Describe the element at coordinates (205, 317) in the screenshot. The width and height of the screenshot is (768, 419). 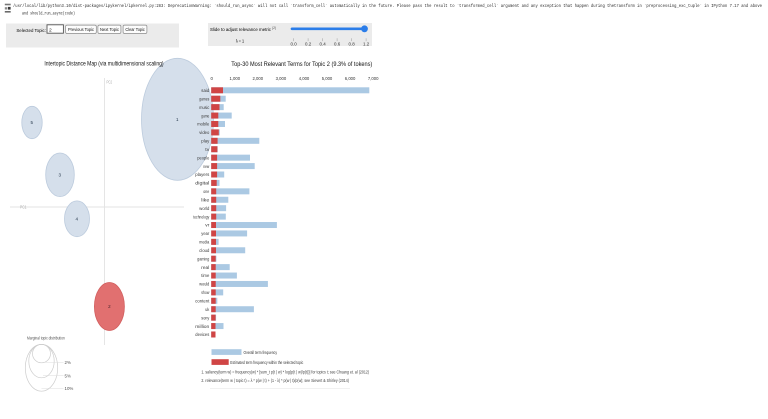
I see `svg-text: sony` at that location.